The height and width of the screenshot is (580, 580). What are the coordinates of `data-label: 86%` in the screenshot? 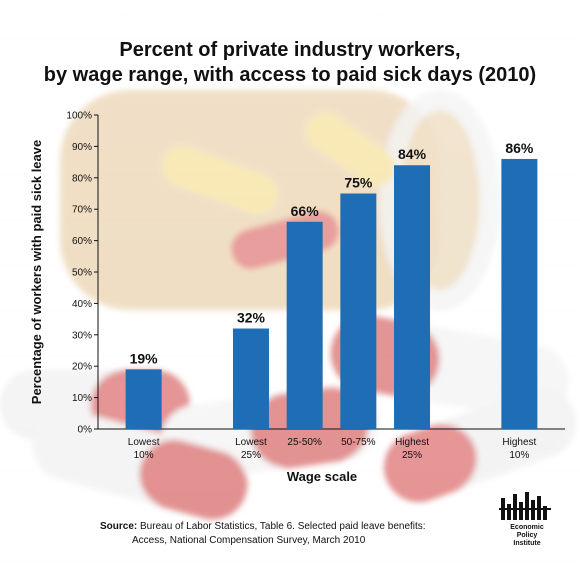 It's located at (519, 148).